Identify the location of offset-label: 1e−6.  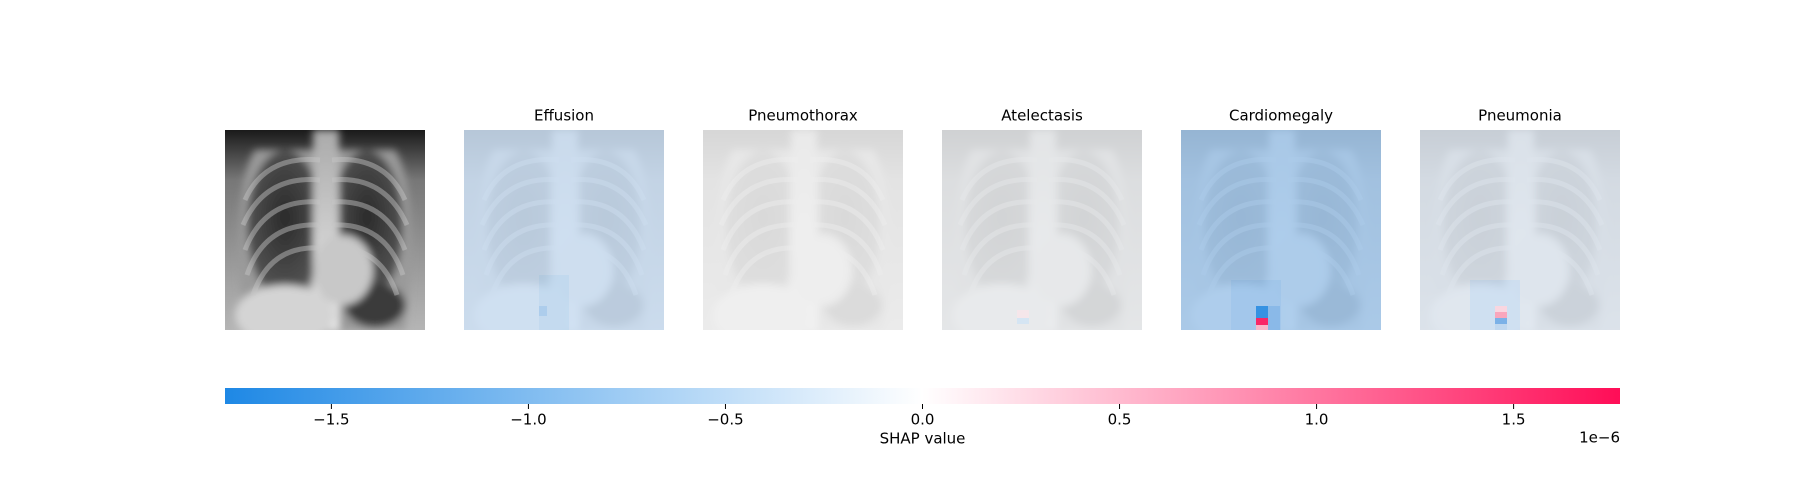
(1599, 438).